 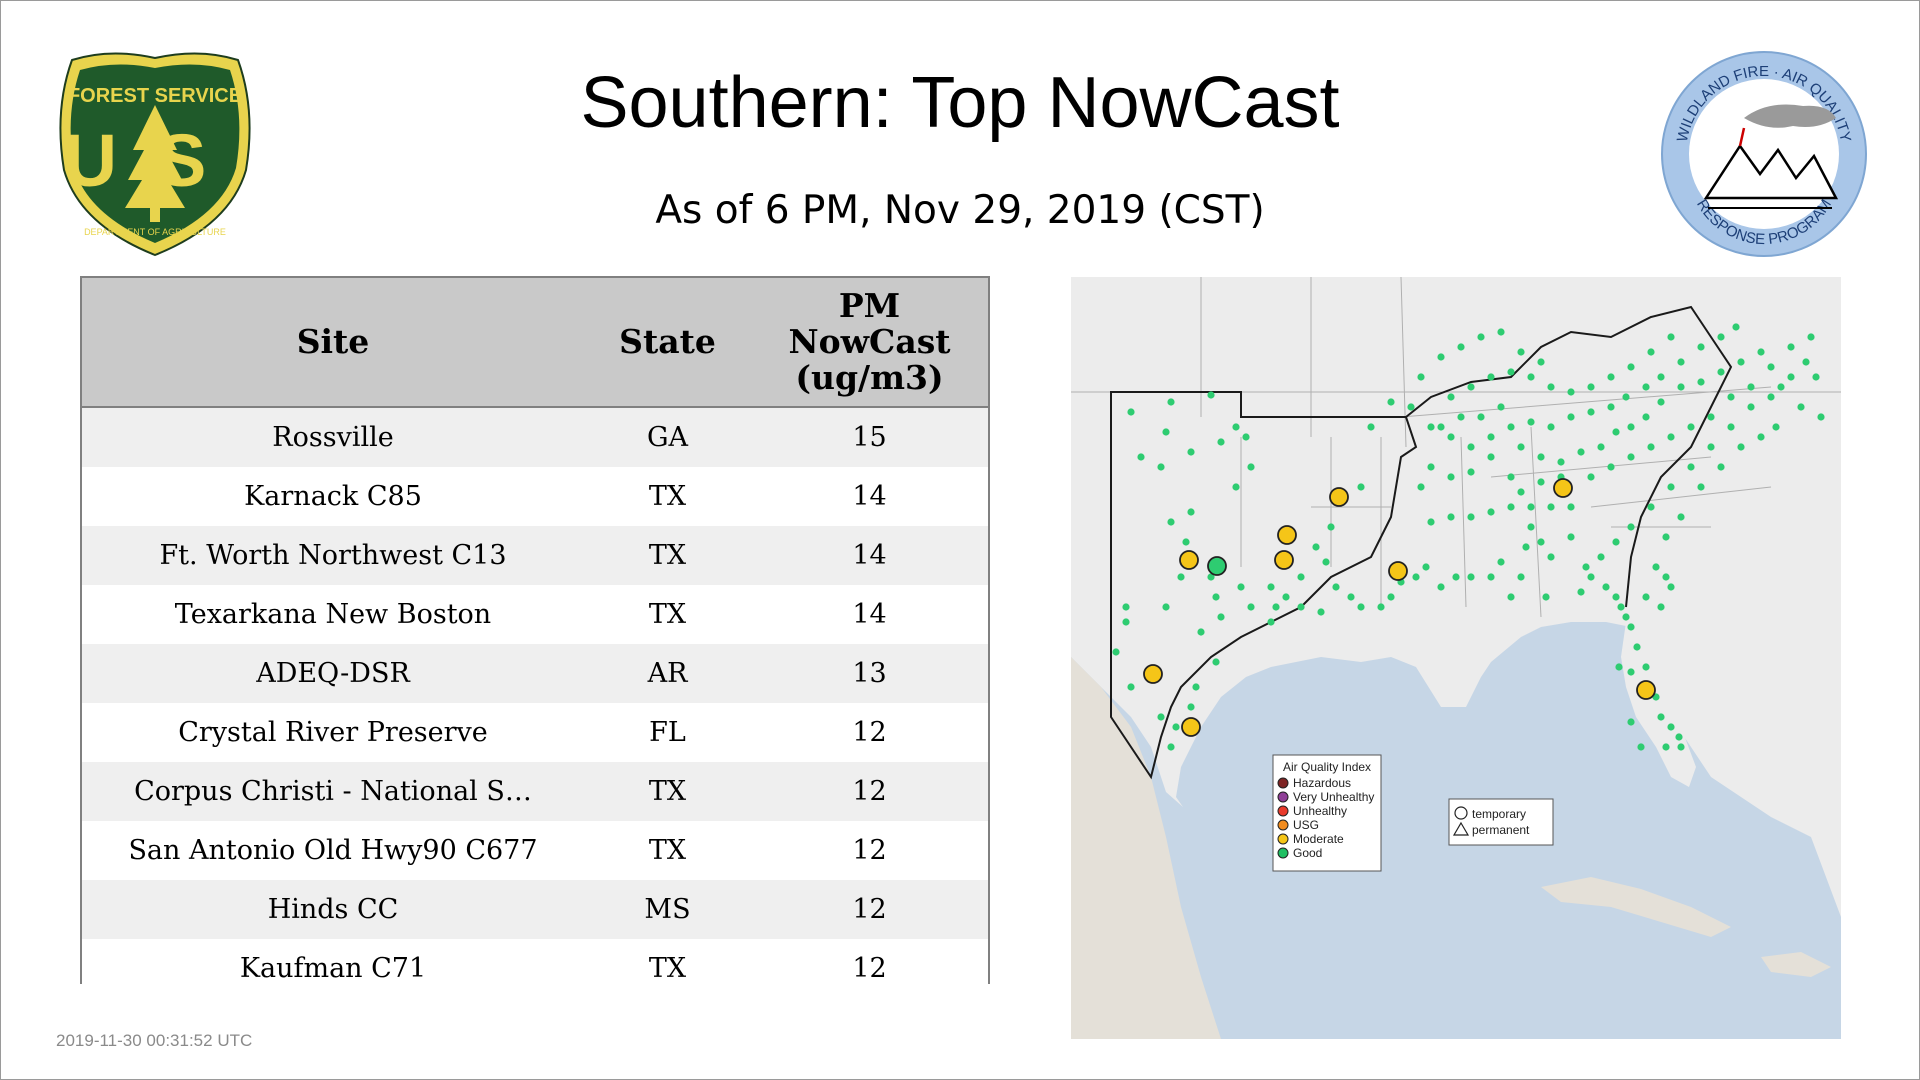 I want to click on header-state: State, so click(x=667, y=343).